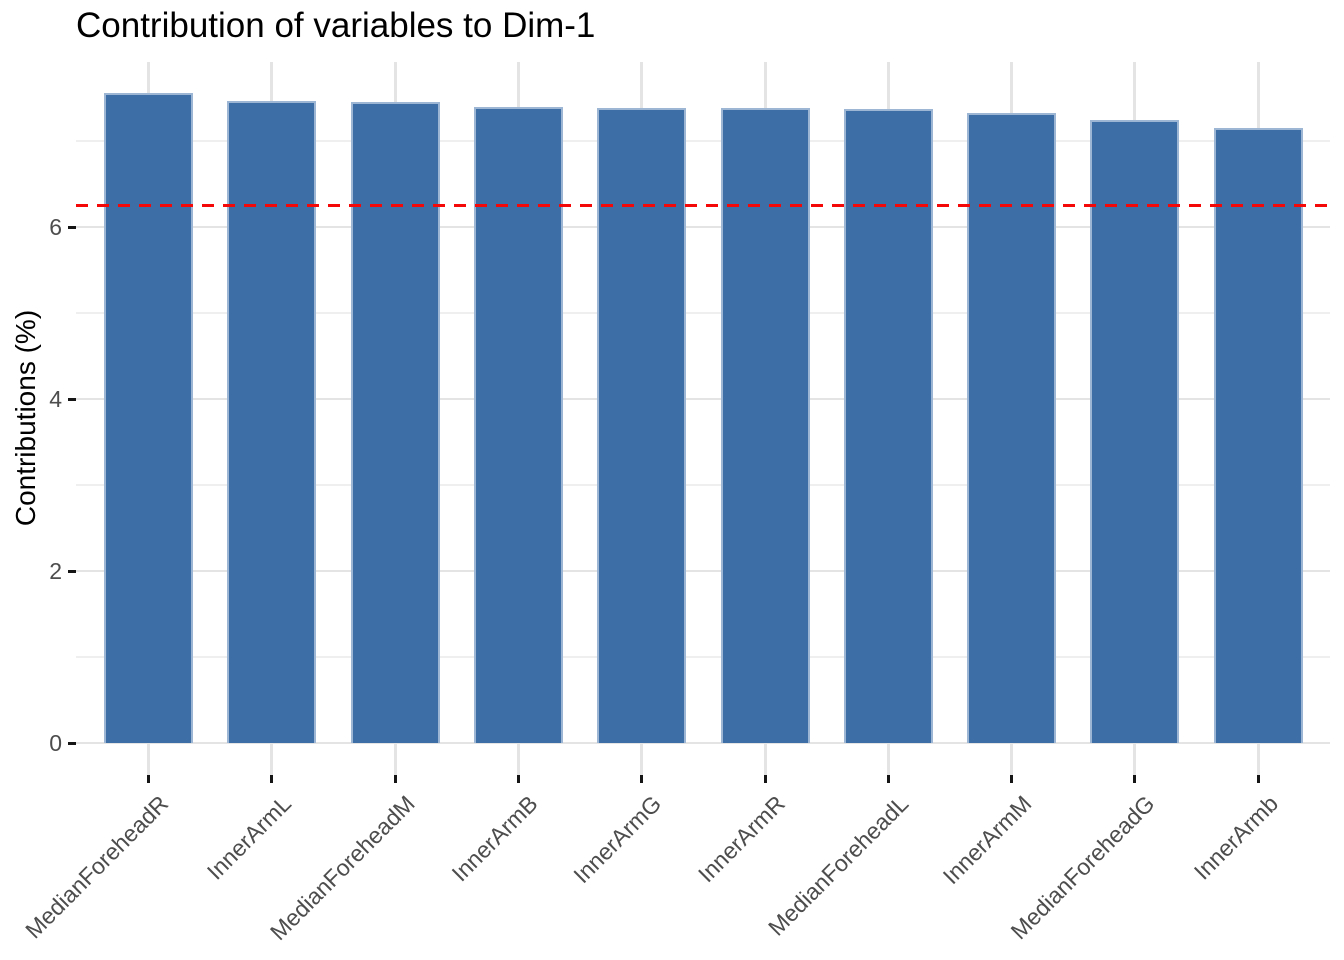  I want to click on y-tick-label: 6, so click(55, 227).